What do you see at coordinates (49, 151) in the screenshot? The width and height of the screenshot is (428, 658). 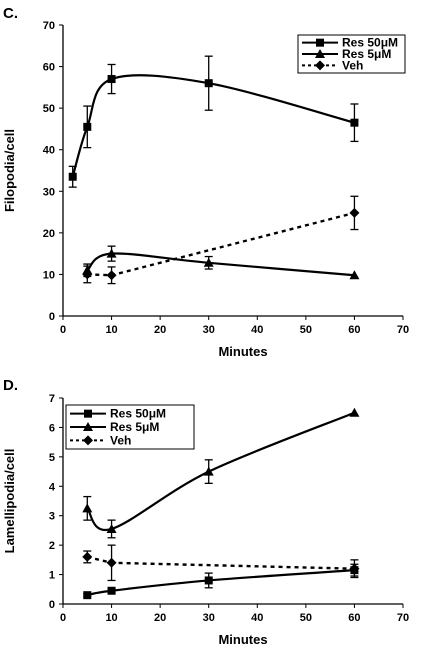 I see `y-tick-label: 40` at bounding box center [49, 151].